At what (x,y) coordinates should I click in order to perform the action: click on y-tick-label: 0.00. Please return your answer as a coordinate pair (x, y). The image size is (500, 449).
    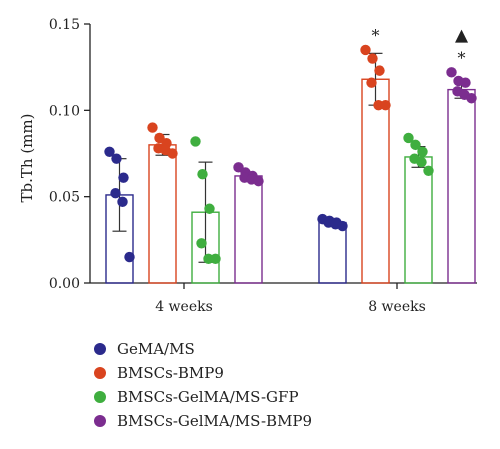
    Looking at the image, I should click on (64, 284).